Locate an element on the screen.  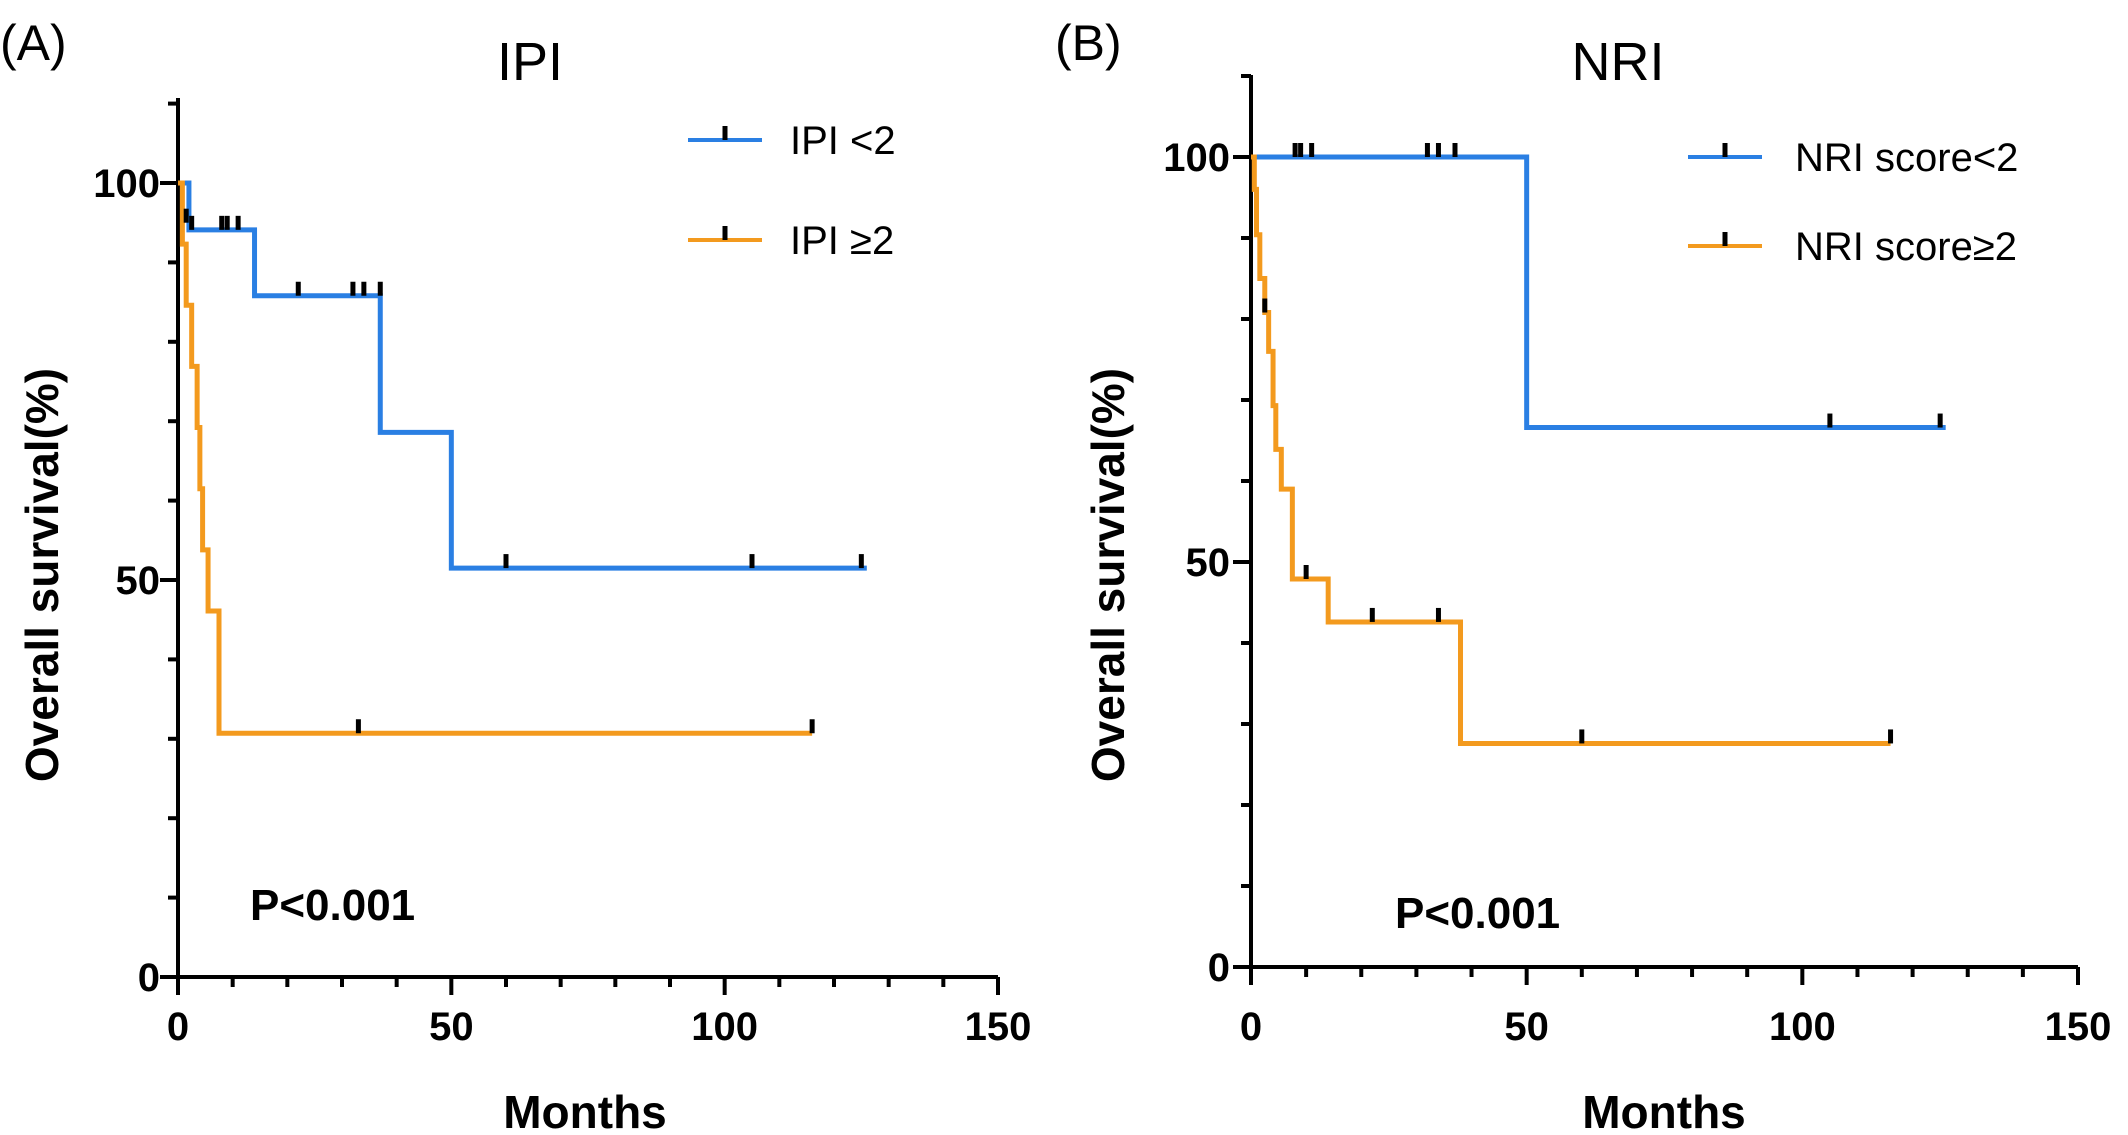
panel-b-y-tick-label: 100 is located at coordinates (1196, 158).